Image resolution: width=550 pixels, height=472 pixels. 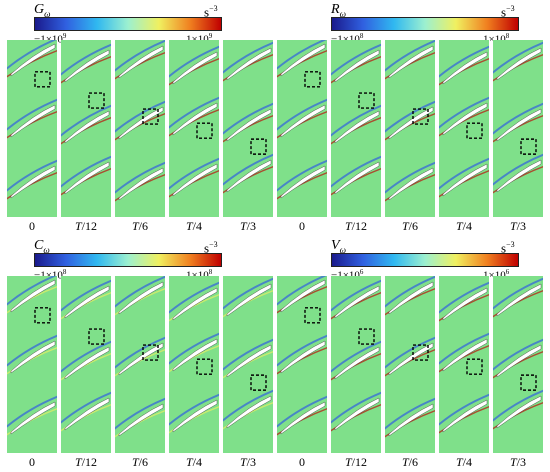 I want to click on colorbar-max-label: 1×10⁹, so click(x=199, y=39).